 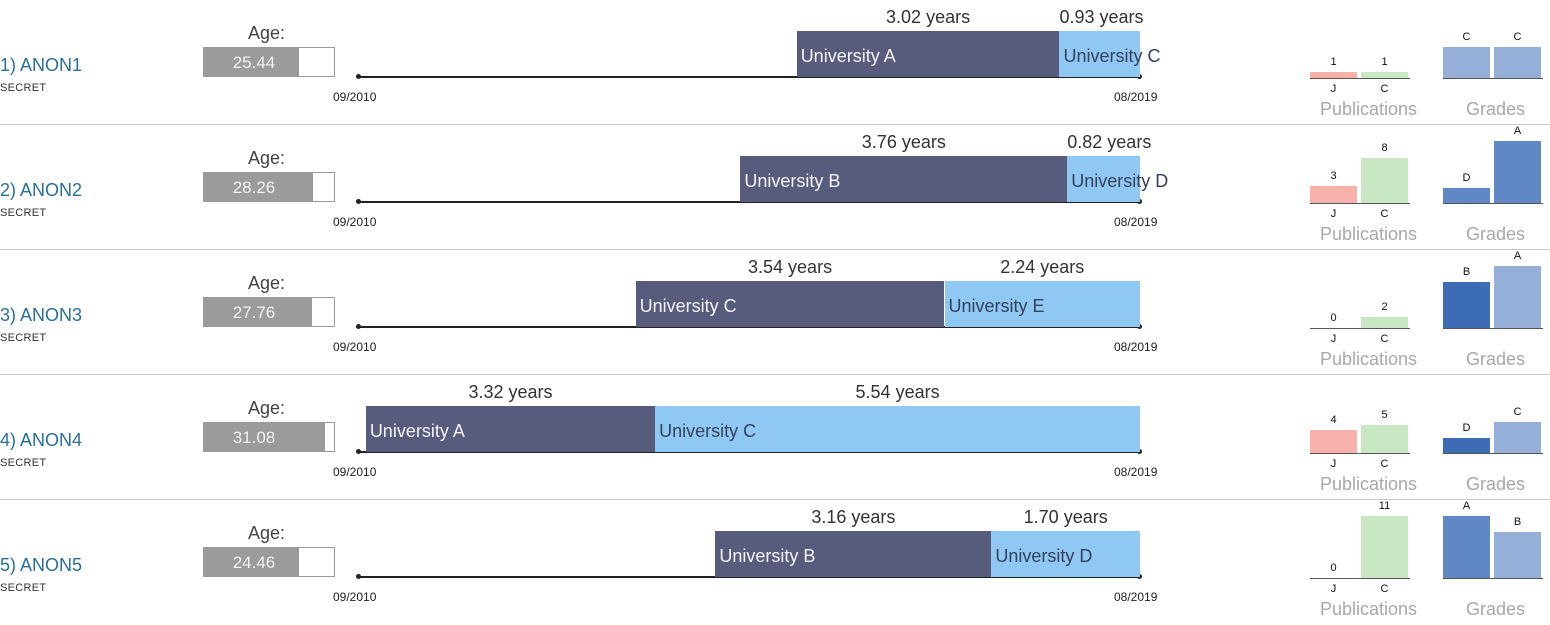 I want to click on university-segment: University C 3.54 years, so click(x=790, y=292).